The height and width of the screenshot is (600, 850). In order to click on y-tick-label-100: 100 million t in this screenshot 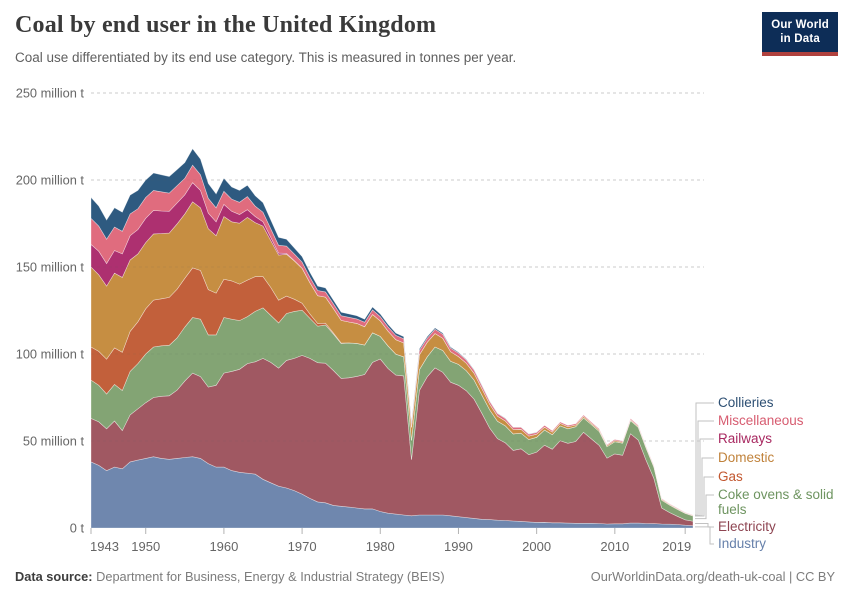, I will do `click(50, 354)`.